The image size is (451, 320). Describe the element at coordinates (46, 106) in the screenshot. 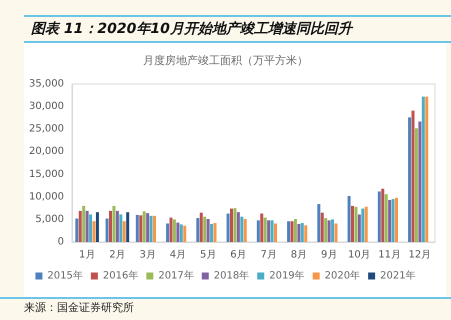

I see `y-tick-label: 30,000` at that location.